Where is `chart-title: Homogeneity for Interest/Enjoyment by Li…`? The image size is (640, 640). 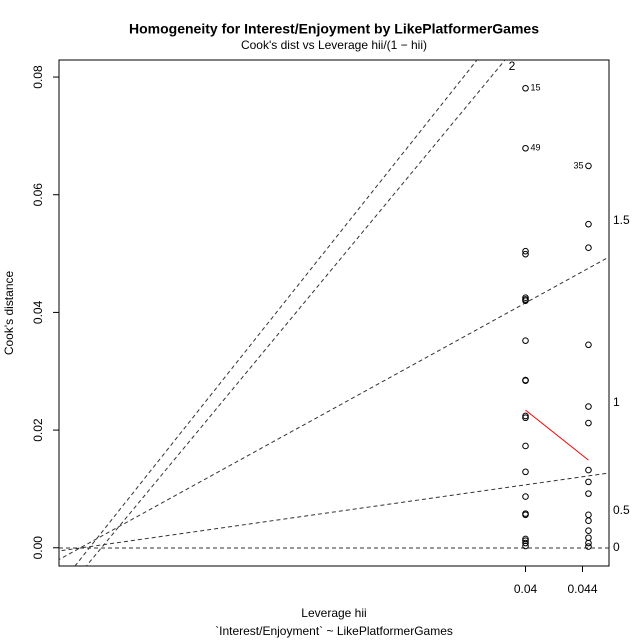
chart-title: Homogeneity for Interest/Enjoyment by Li… is located at coordinates (334, 29).